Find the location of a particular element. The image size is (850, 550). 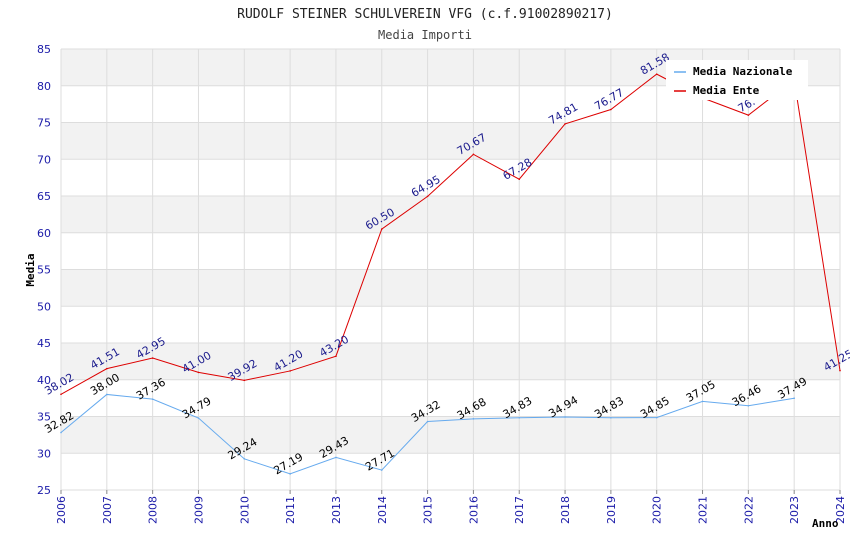

x-tick-label: 2011 is located at coordinates (290, 510).